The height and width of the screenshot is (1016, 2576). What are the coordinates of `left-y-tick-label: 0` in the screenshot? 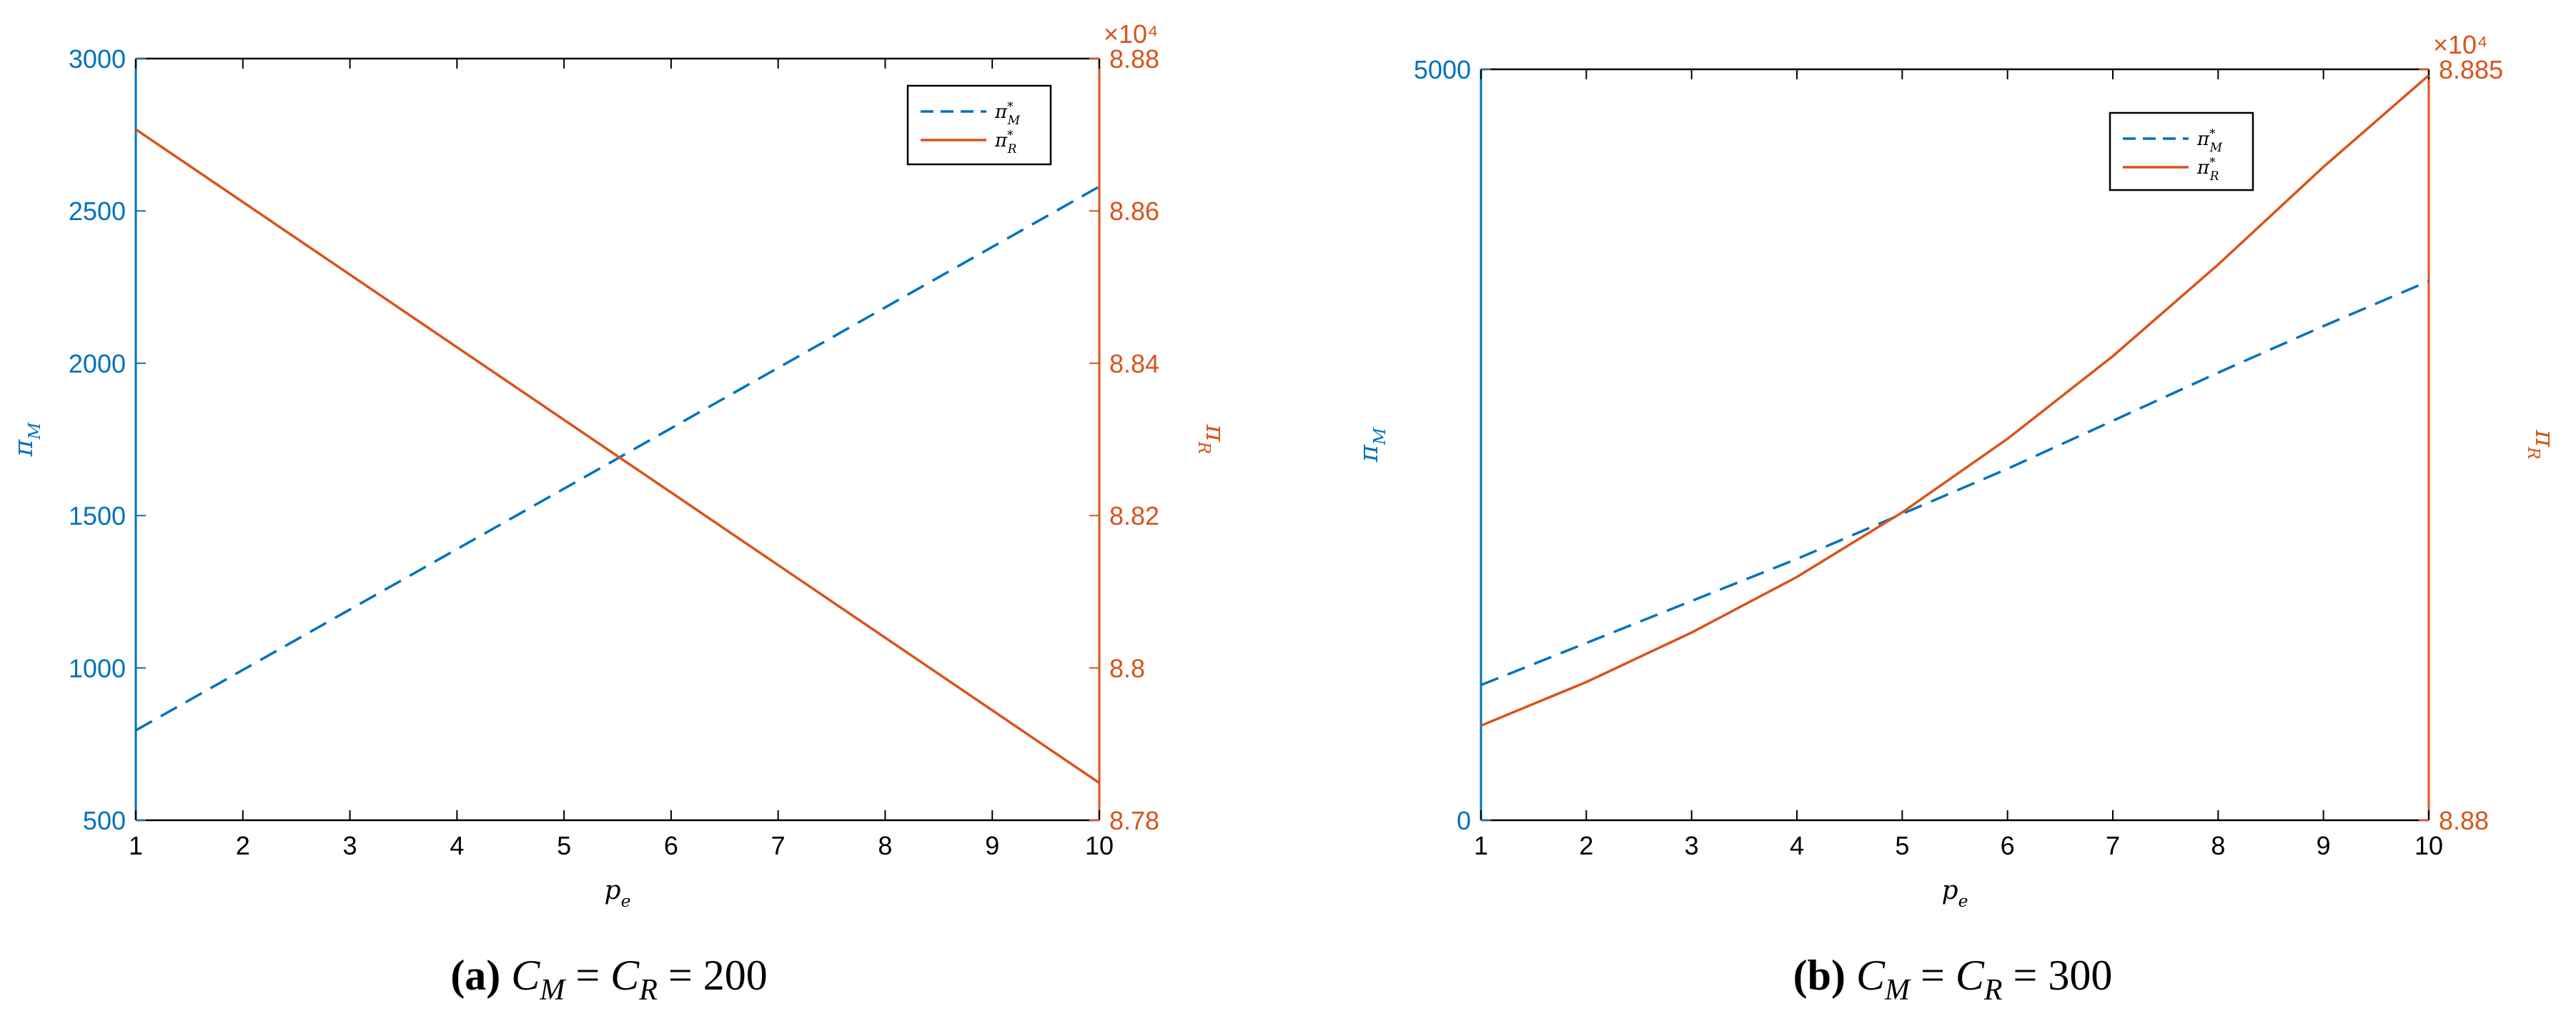 It's located at (1464, 820).